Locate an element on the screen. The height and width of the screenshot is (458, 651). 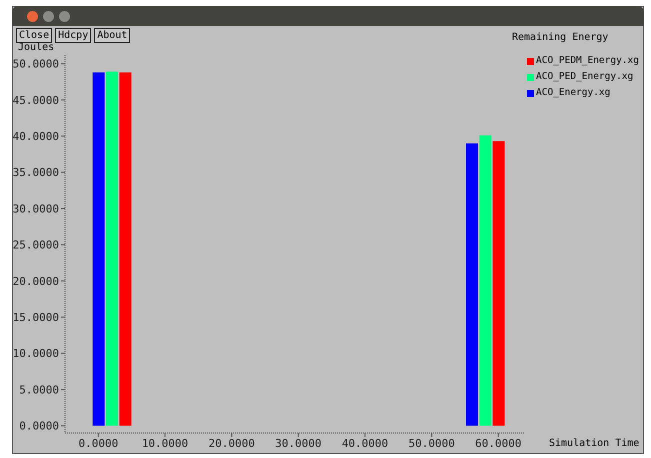
y-tick-label: 20.0000 is located at coordinates (35, 281).